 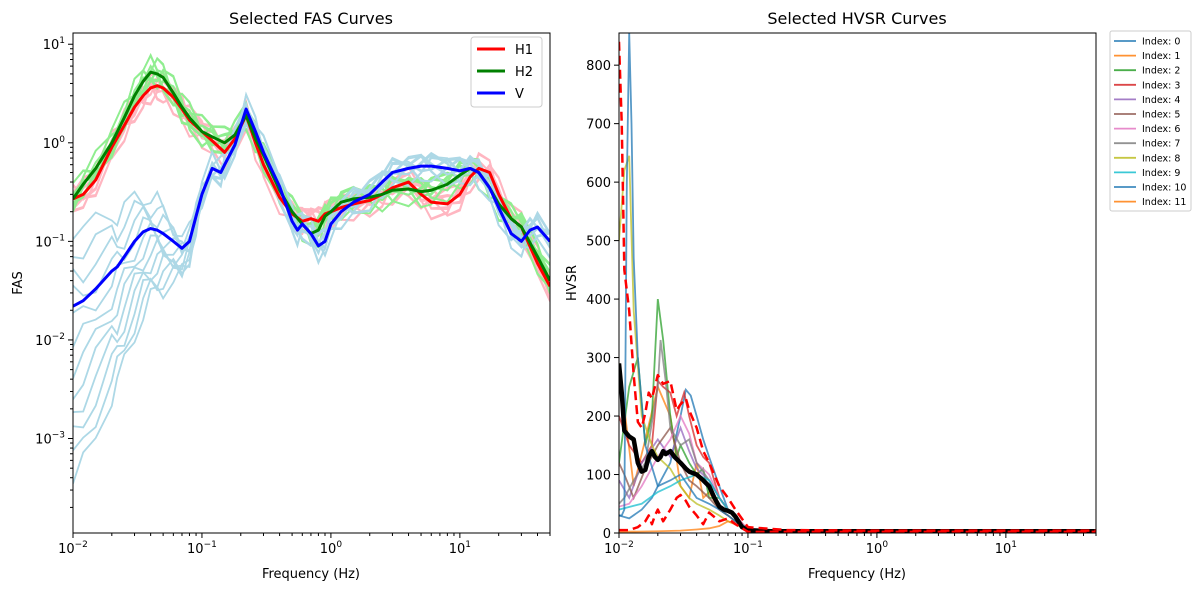 What do you see at coordinates (331, 548) in the screenshot?
I see `fas-x-tick-label: 10⁰` at bounding box center [331, 548].